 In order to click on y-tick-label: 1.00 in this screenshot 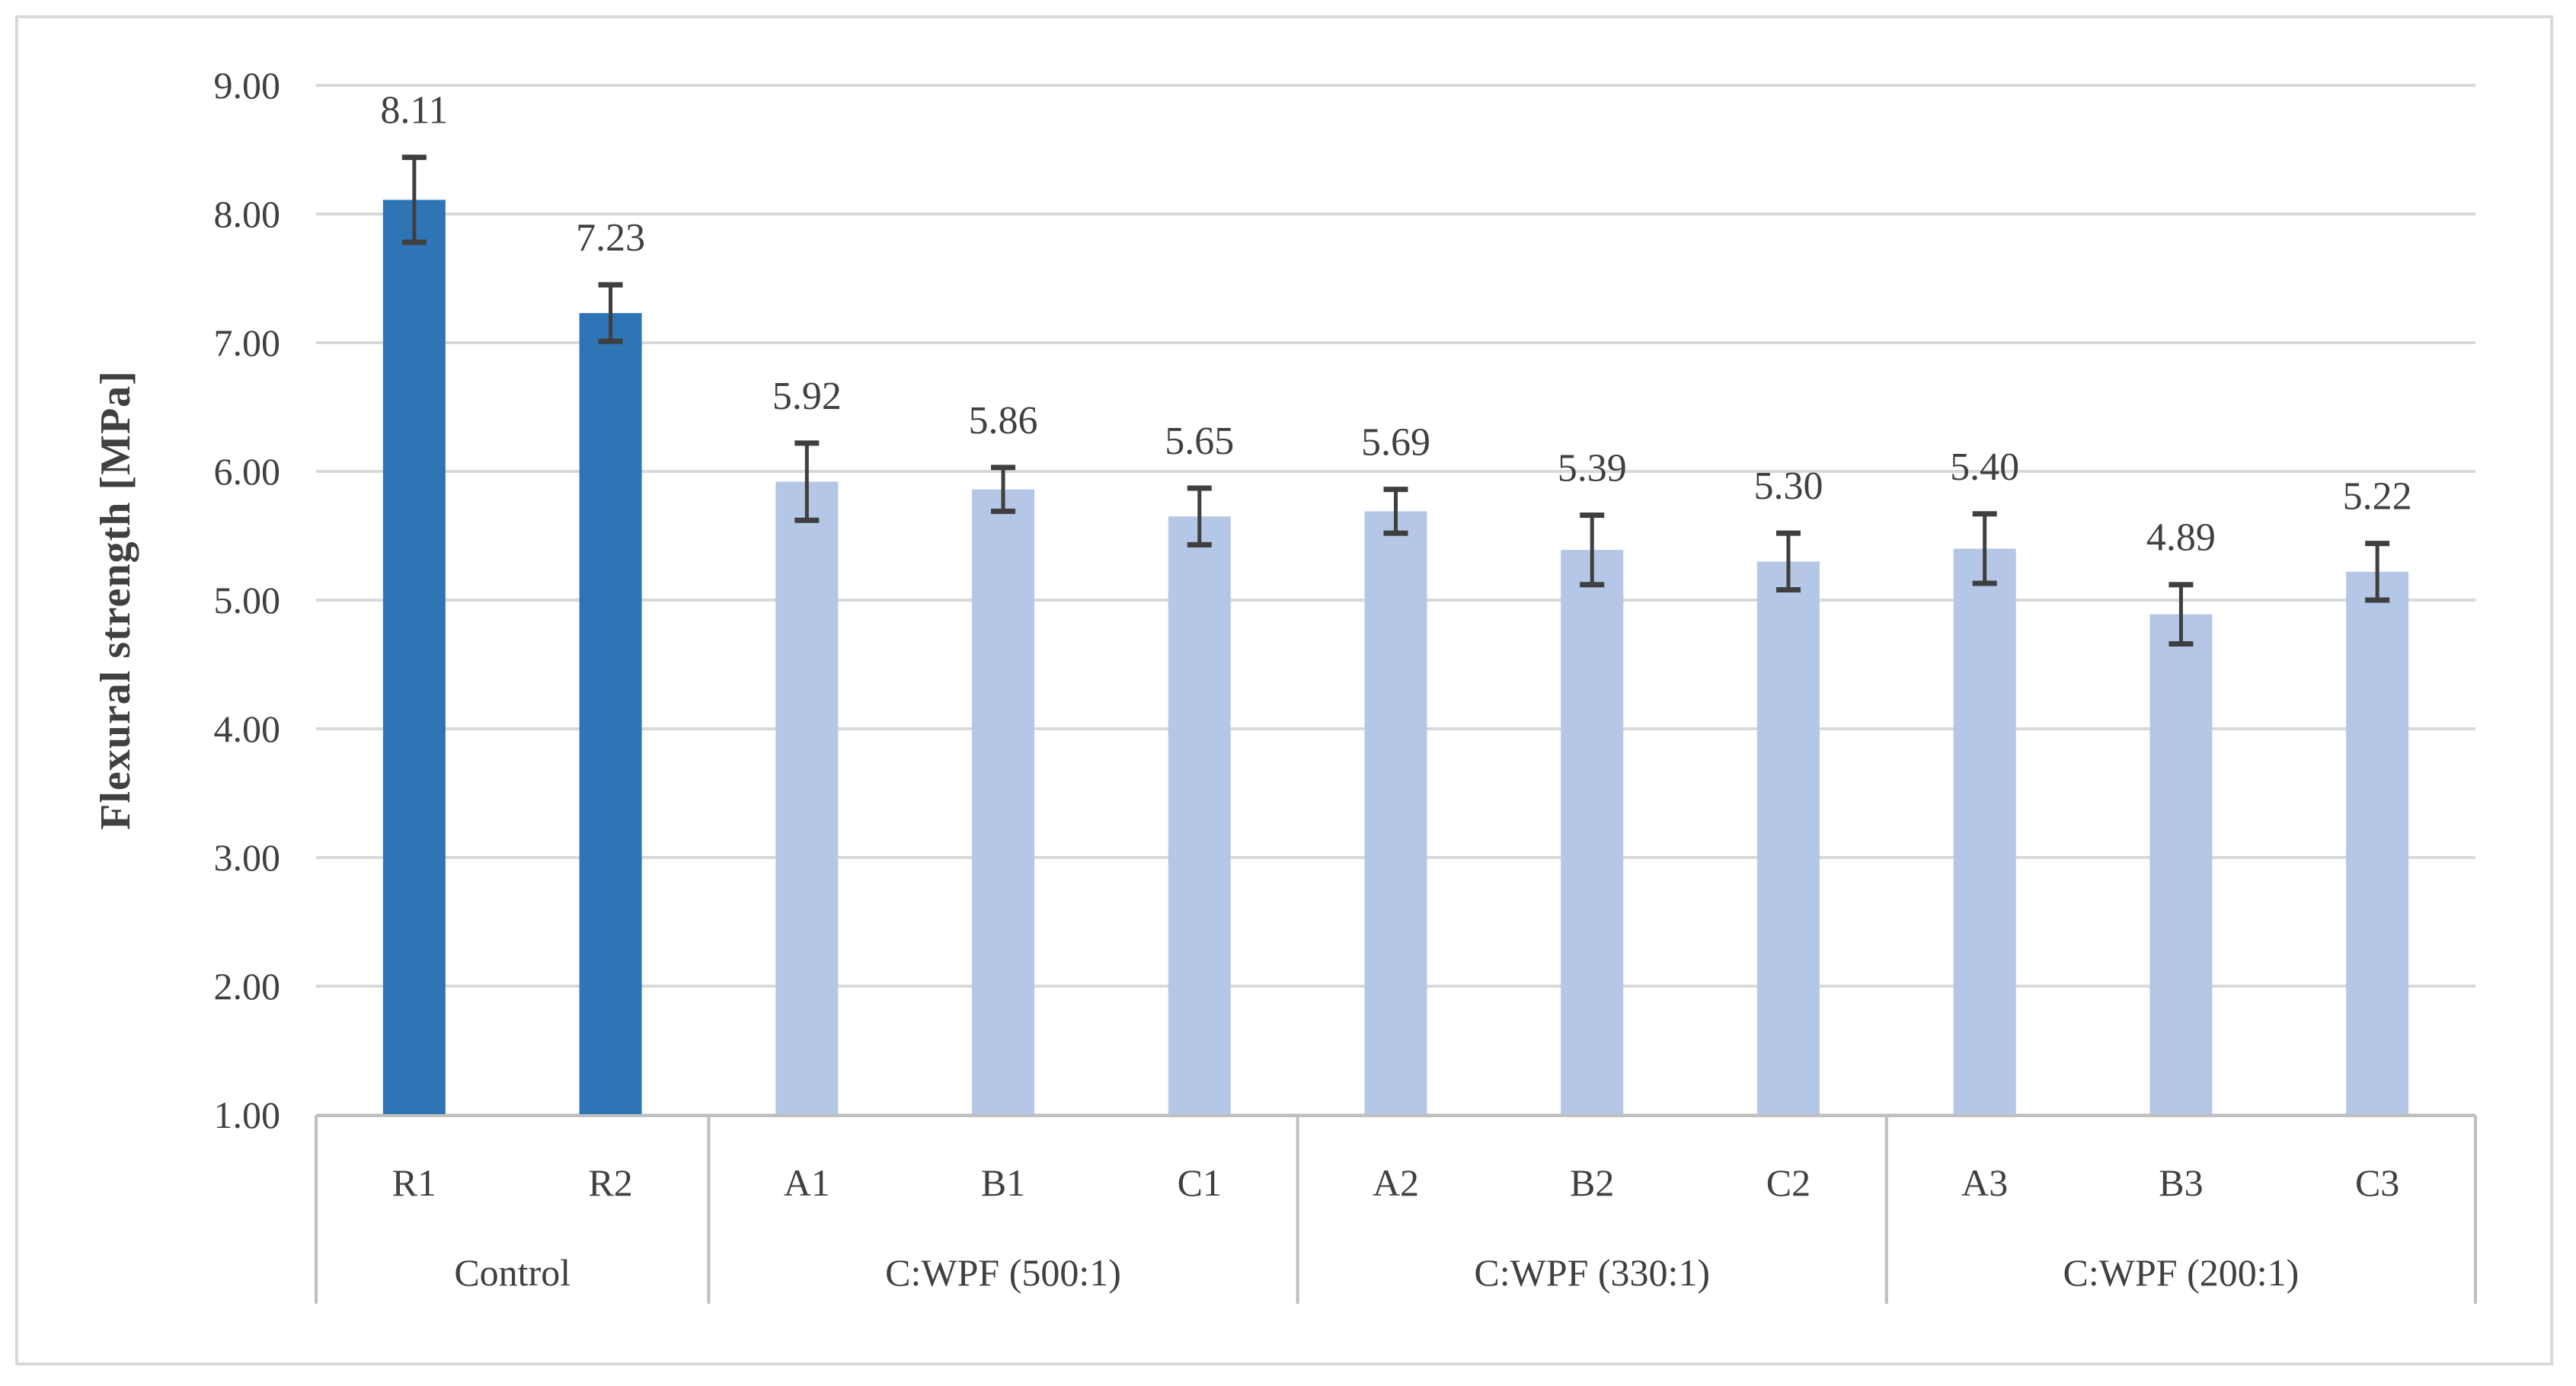, I will do `click(247, 1115)`.